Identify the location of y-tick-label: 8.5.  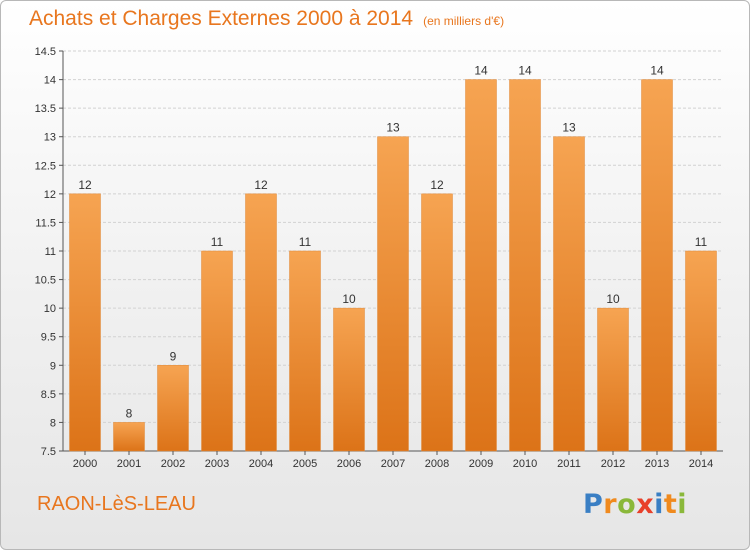
(48, 395).